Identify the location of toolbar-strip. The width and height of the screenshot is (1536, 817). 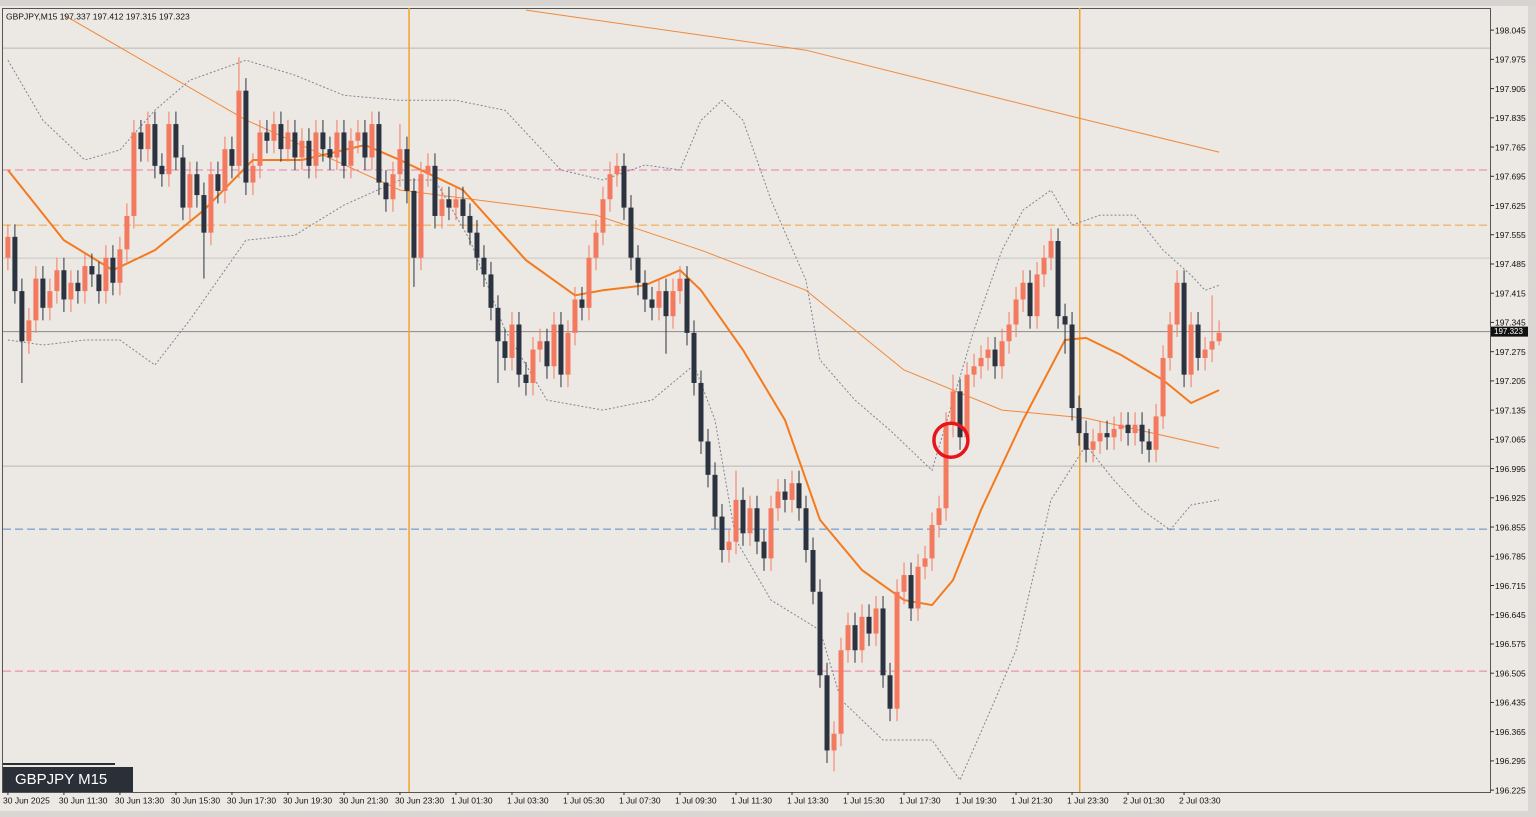
(768, 3).